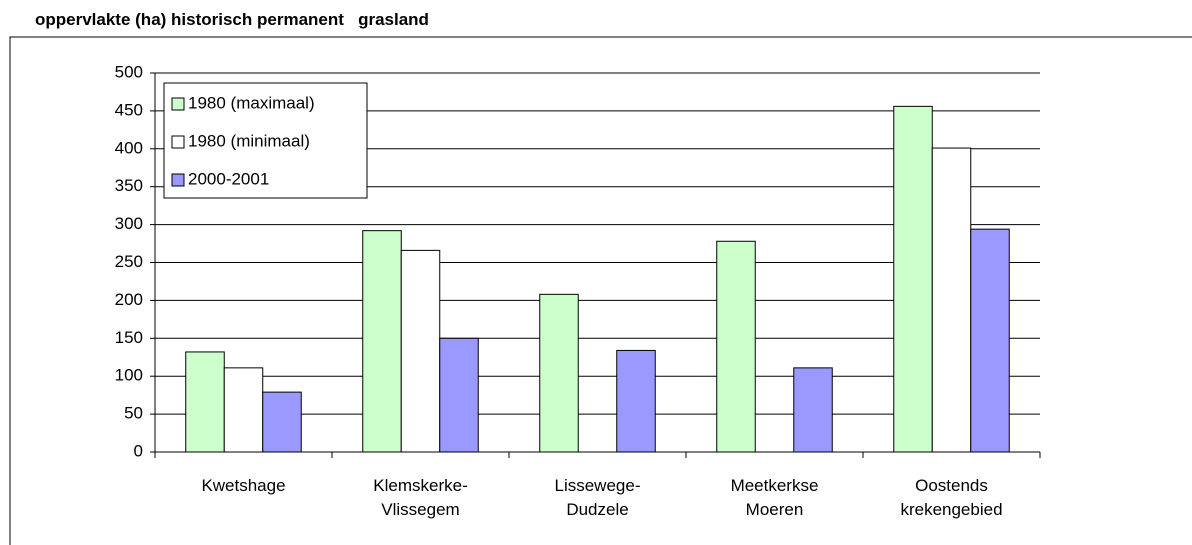 The image size is (1192, 545). I want to click on legend-label: 2000-2001, so click(228, 178).